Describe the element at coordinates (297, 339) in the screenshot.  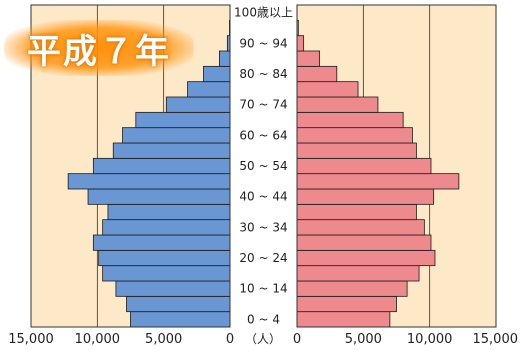
I see `x-tick-label-right: 0` at that location.